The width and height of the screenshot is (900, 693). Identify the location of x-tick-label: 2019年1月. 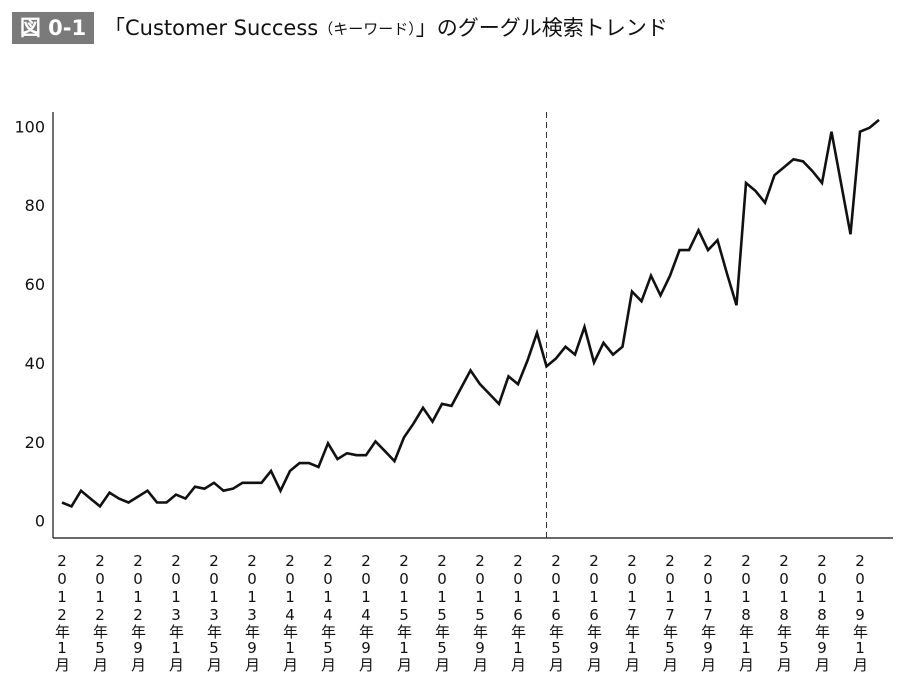
(860, 612).